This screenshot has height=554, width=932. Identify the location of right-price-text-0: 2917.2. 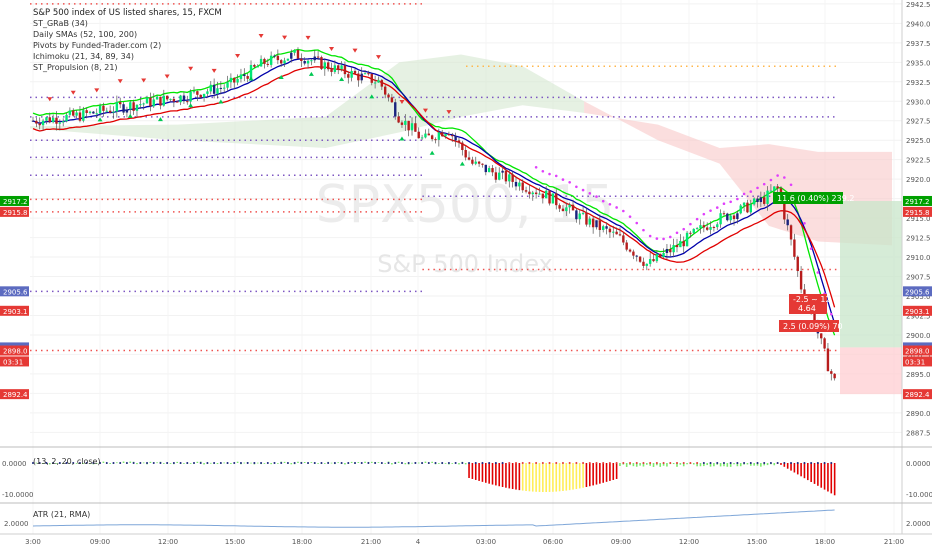
(917, 202).